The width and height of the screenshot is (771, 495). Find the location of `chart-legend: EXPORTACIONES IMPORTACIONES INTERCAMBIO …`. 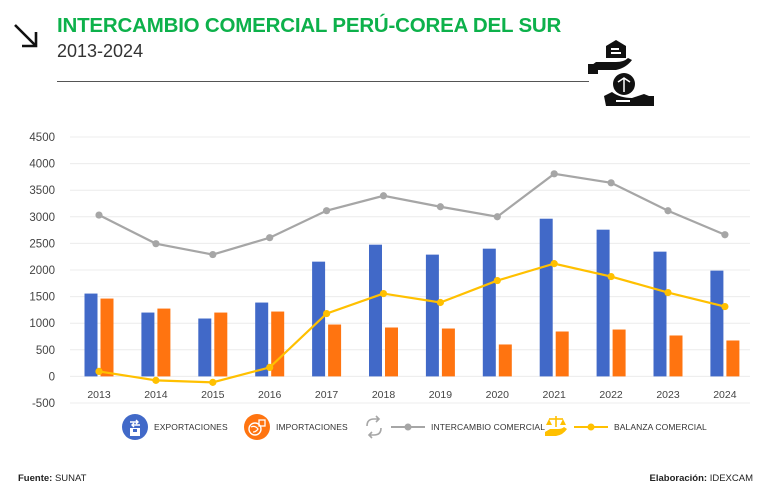

chart-legend: EXPORTACIONES IMPORTACIONES INTERCAMBIO … is located at coordinates (385, 427).